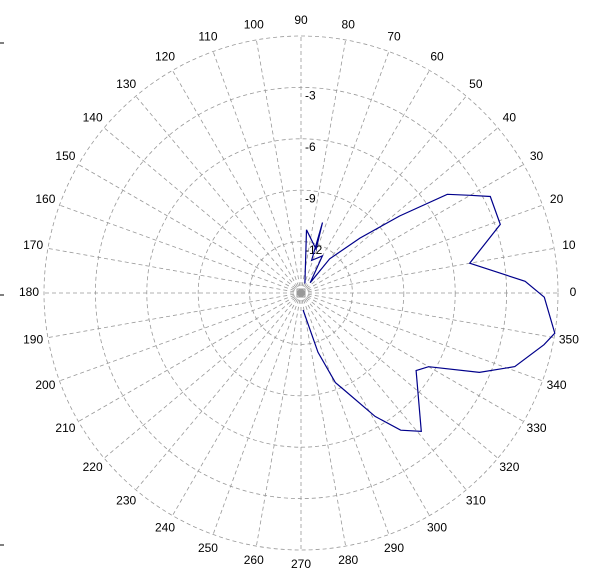 This screenshot has width=601, height=581. What do you see at coordinates (349, 24) in the screenshot?
I see `theta-tick-label: 80` at bounding box center [349, 24].